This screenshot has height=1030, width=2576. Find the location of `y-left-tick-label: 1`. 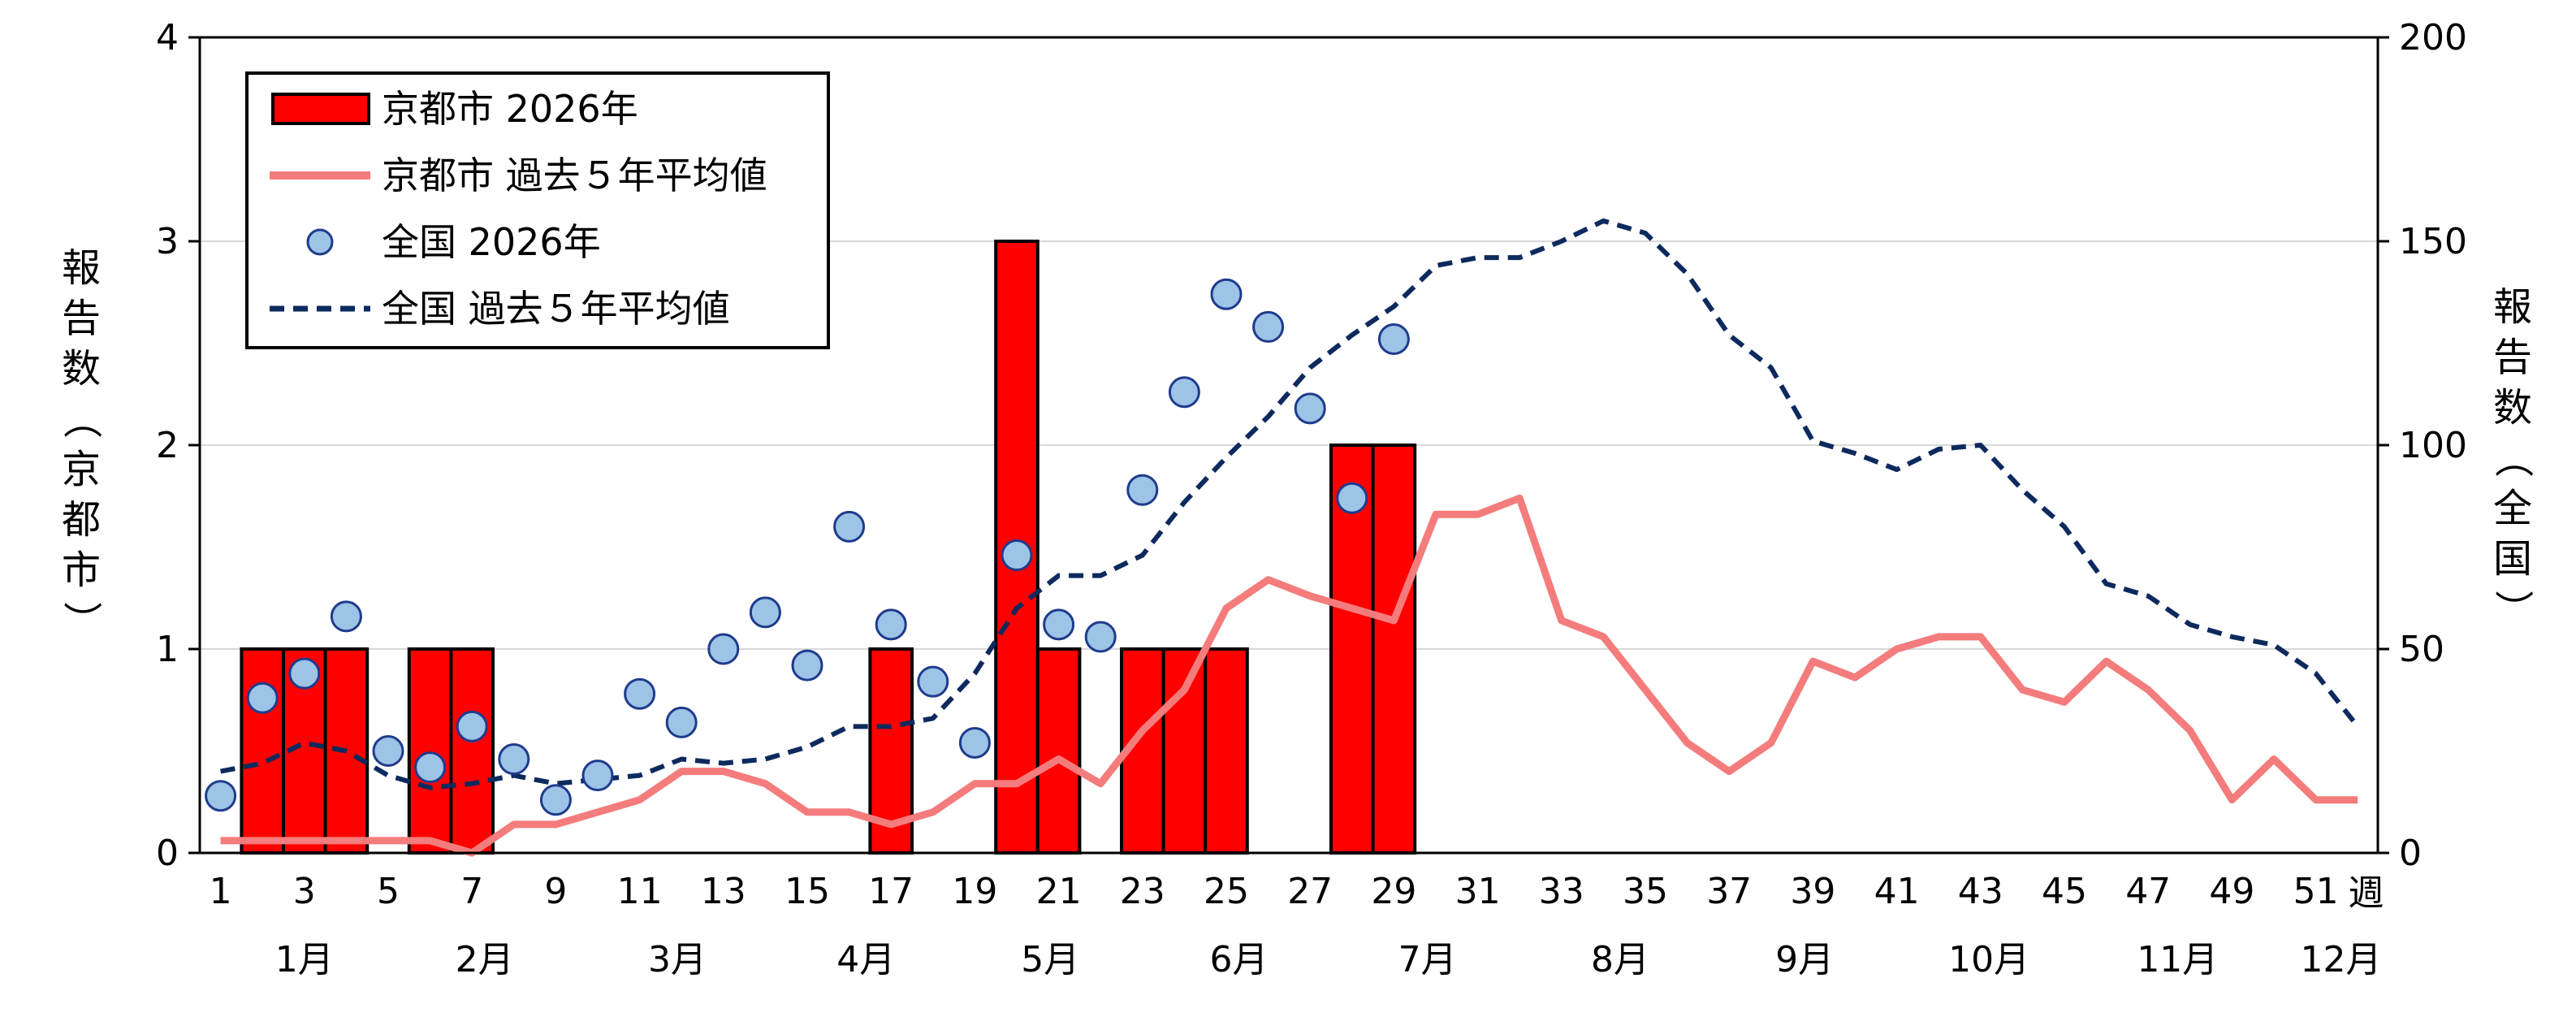

y-left-tick-label: 1 is located at coordinates (167, 649).